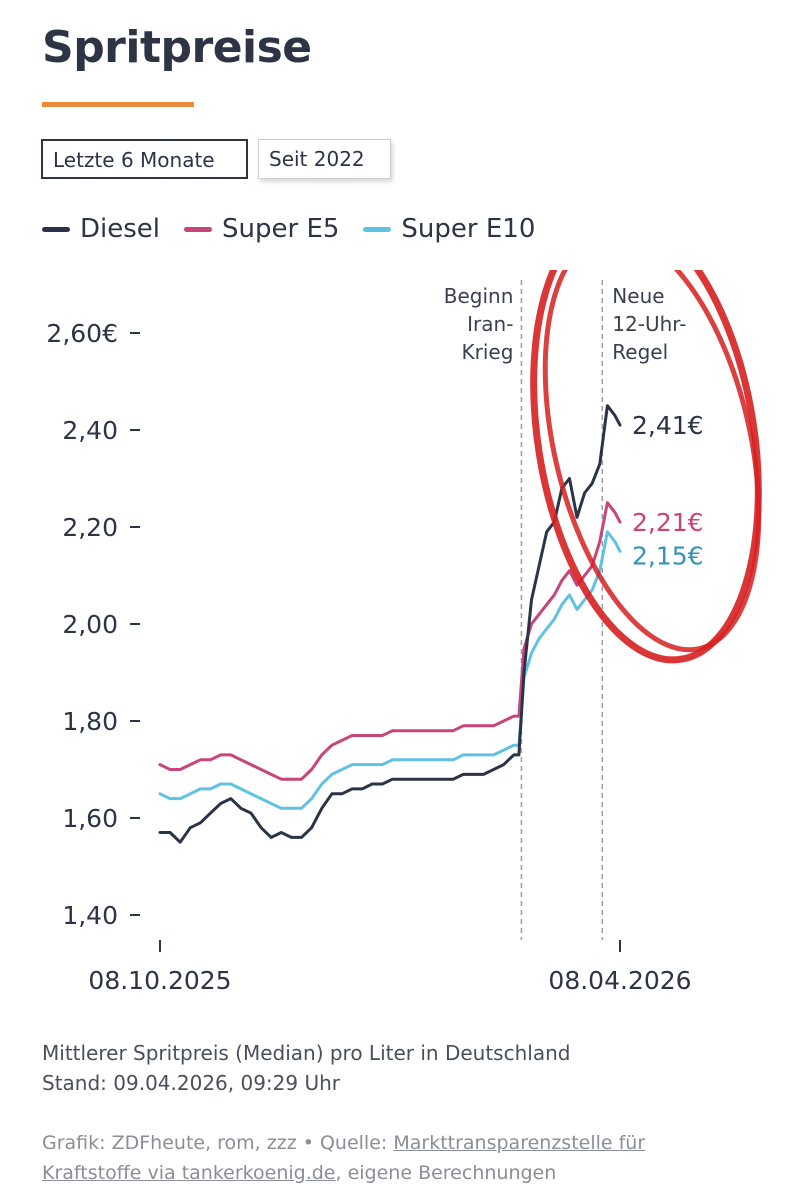  Describe the element at coordinates (468, 229) in the screenshot. I see `legend-label-super-e10: Super E10` at that location.